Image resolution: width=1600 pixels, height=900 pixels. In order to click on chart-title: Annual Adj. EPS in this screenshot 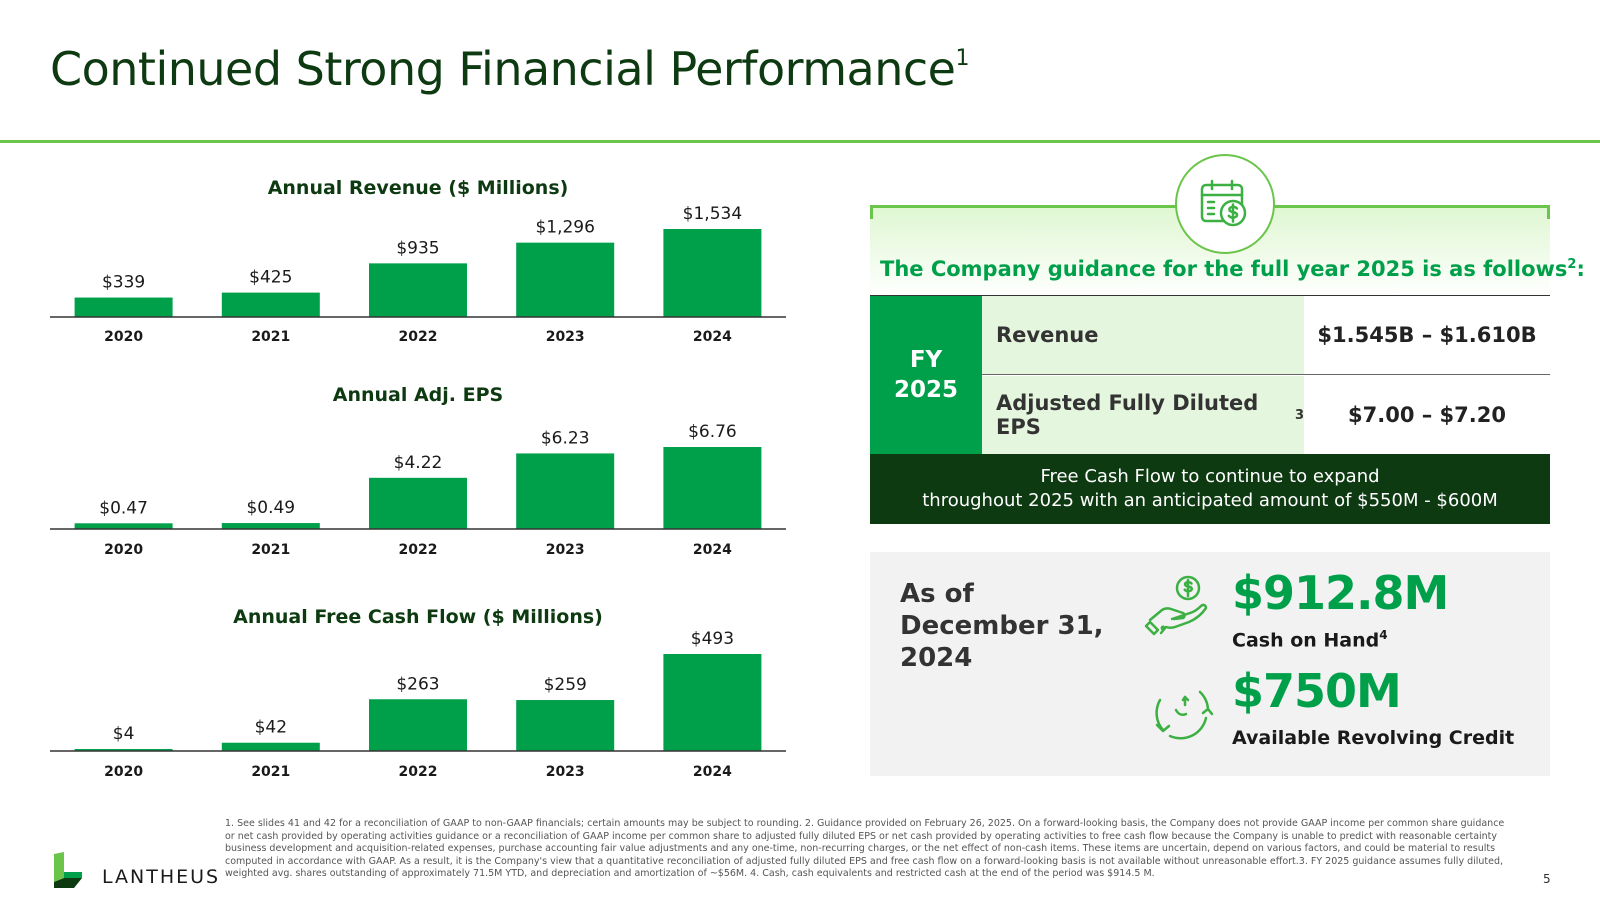, I will do `click(418, 395)`.